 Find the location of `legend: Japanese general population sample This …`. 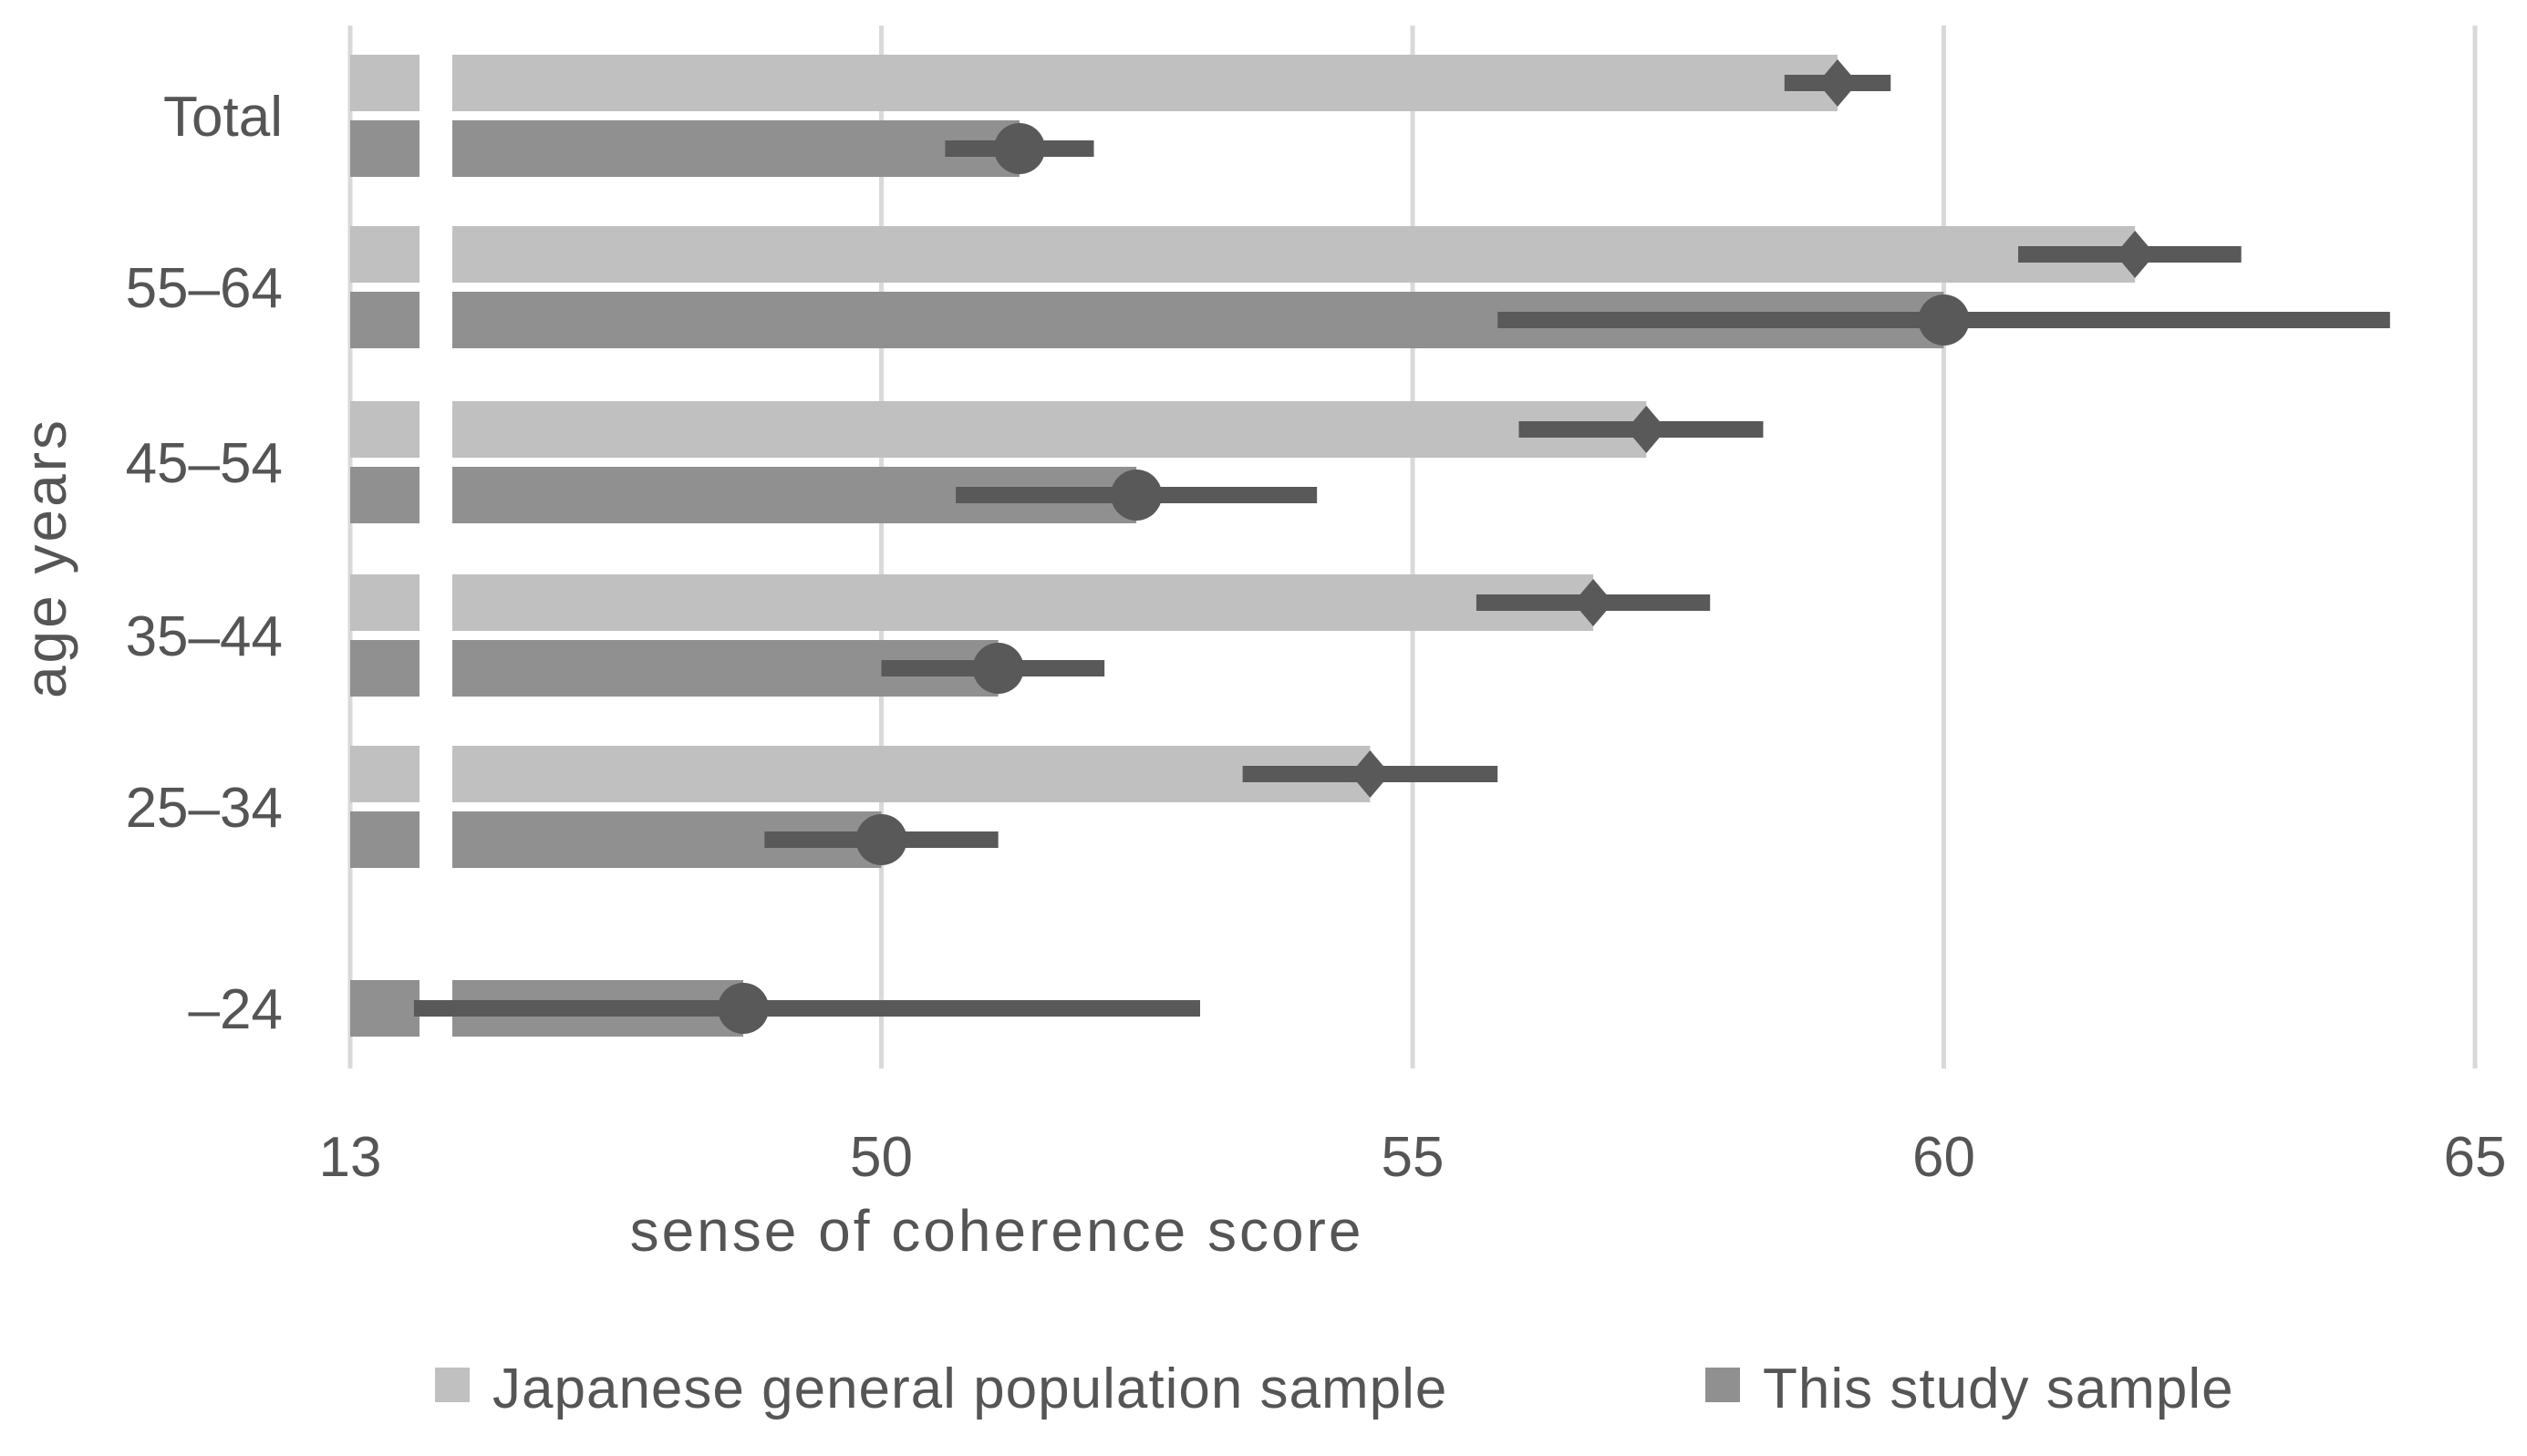

legend: Japanese general population sample This … is located at coordinates (1334, 1389).